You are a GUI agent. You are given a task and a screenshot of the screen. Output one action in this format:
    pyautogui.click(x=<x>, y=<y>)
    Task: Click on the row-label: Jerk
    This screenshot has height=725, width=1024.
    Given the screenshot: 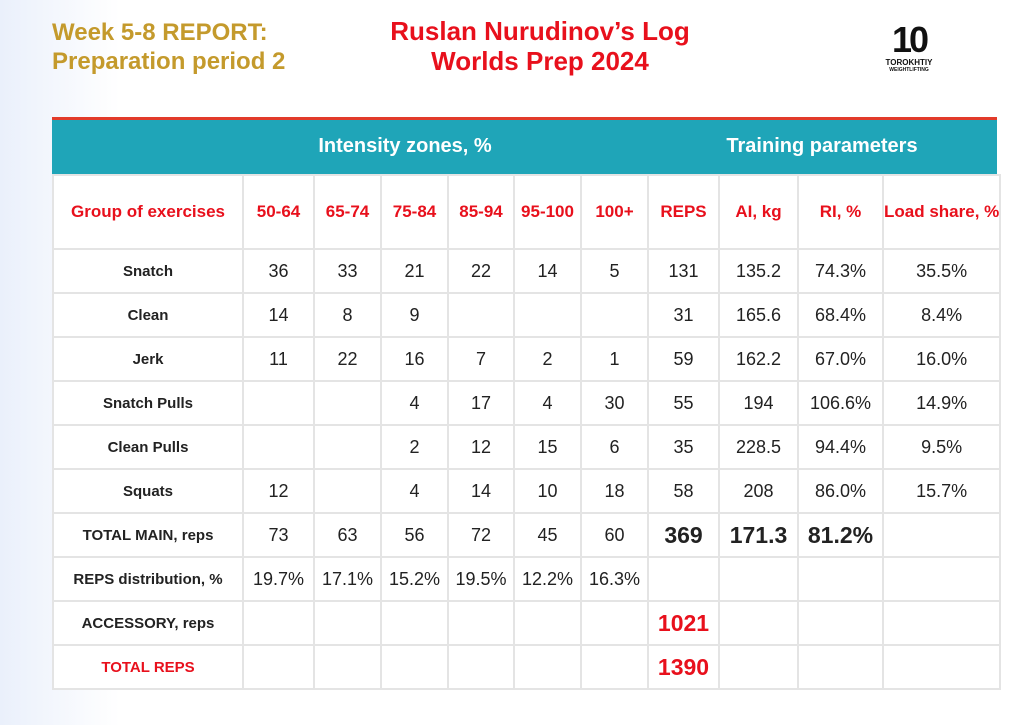 What is the action you would take?
    pyautogui.click(x=148, y=359)
    